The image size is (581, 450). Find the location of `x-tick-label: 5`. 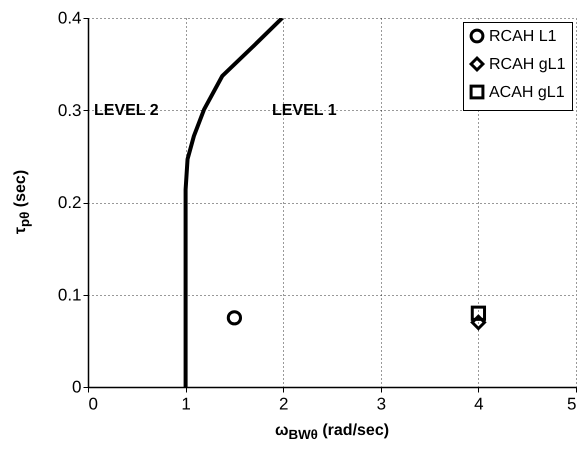

x-tick-label: 5 is located at coordinates (571, 404).